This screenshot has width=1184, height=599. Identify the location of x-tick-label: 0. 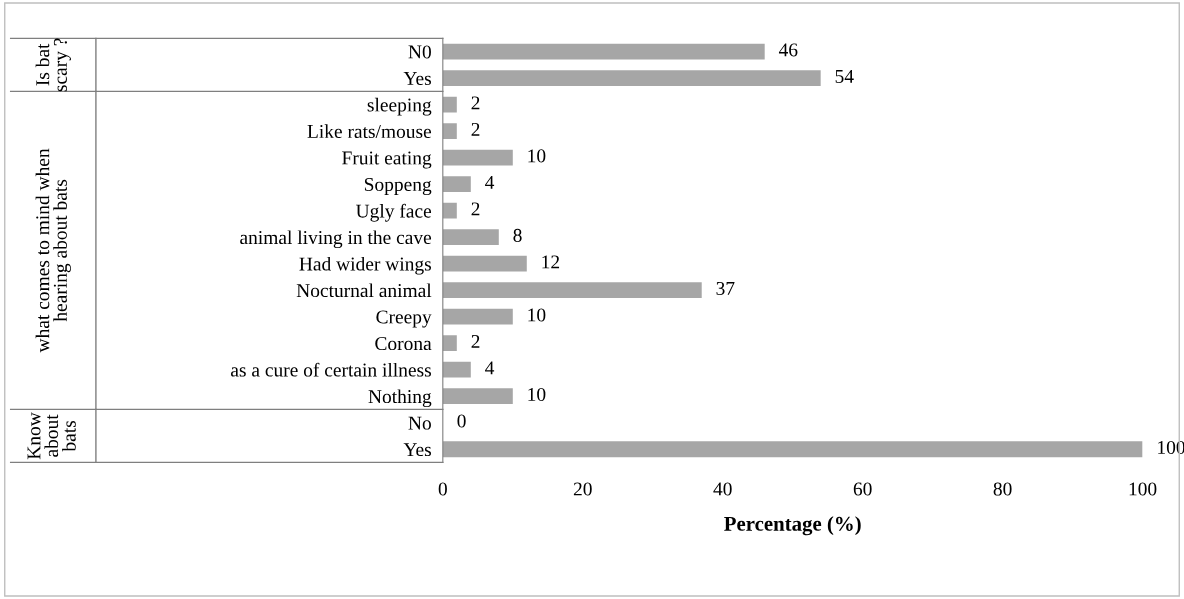
(442, 489).